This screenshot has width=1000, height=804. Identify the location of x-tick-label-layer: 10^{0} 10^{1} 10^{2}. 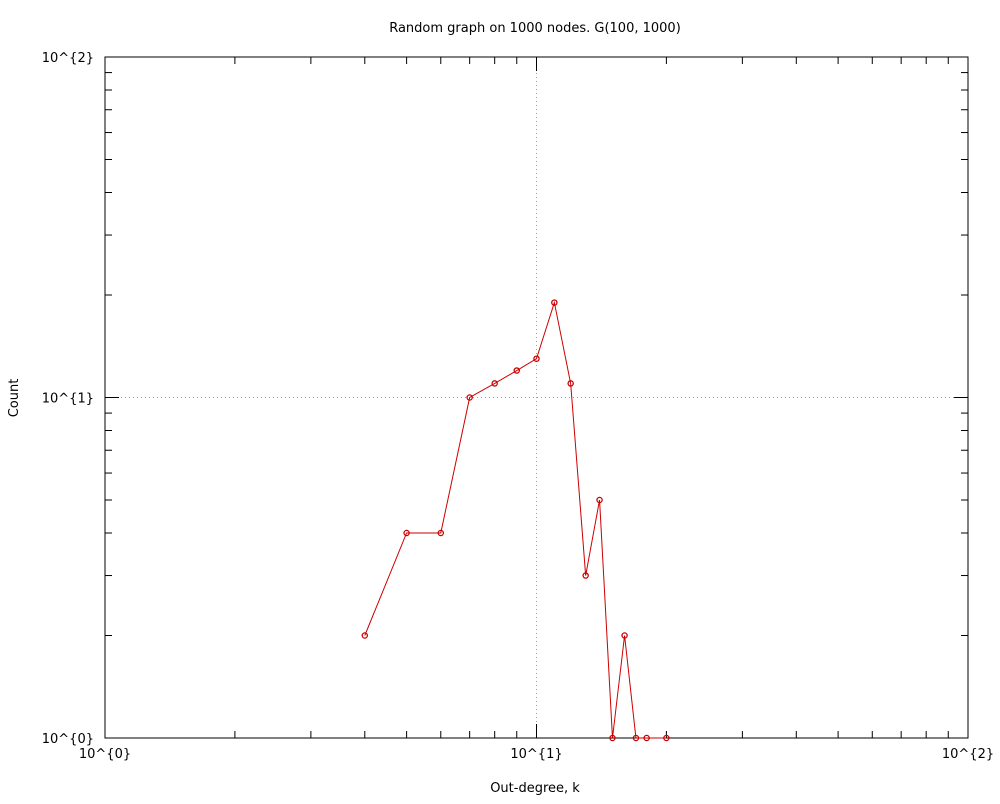
(536, 754).